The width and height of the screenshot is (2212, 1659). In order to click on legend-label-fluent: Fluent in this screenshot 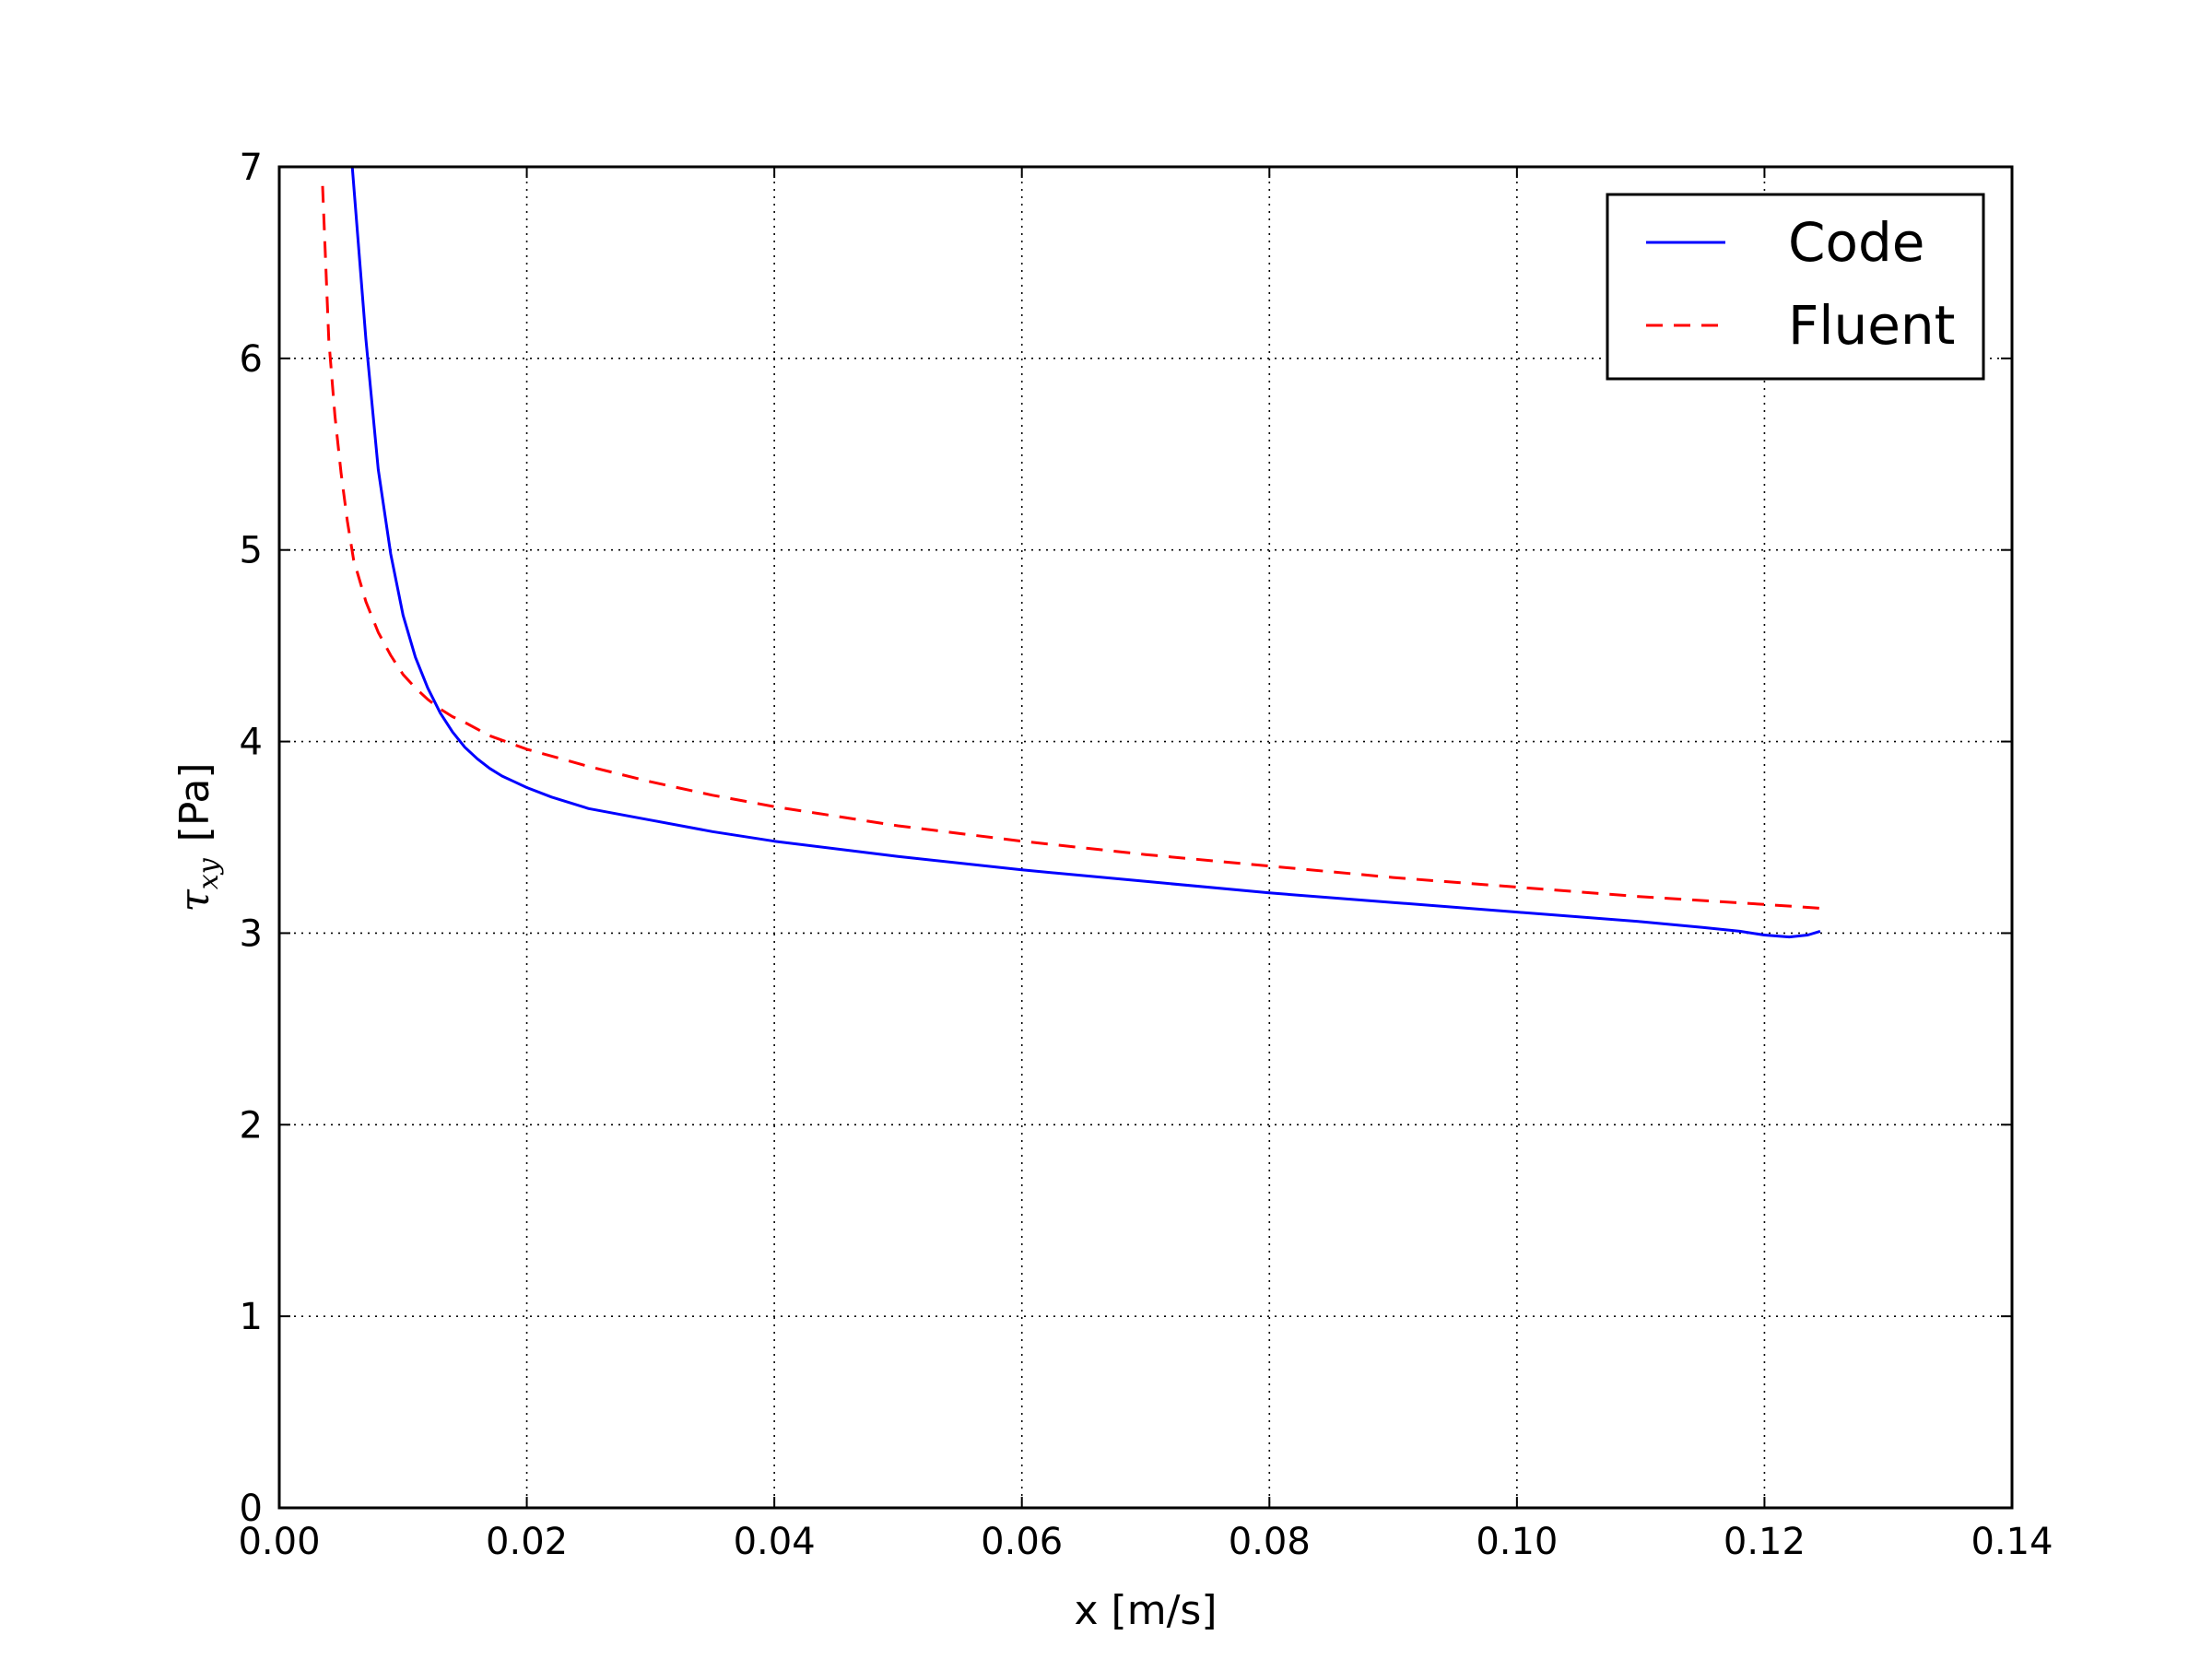, I will do `click(1871, 325)`.